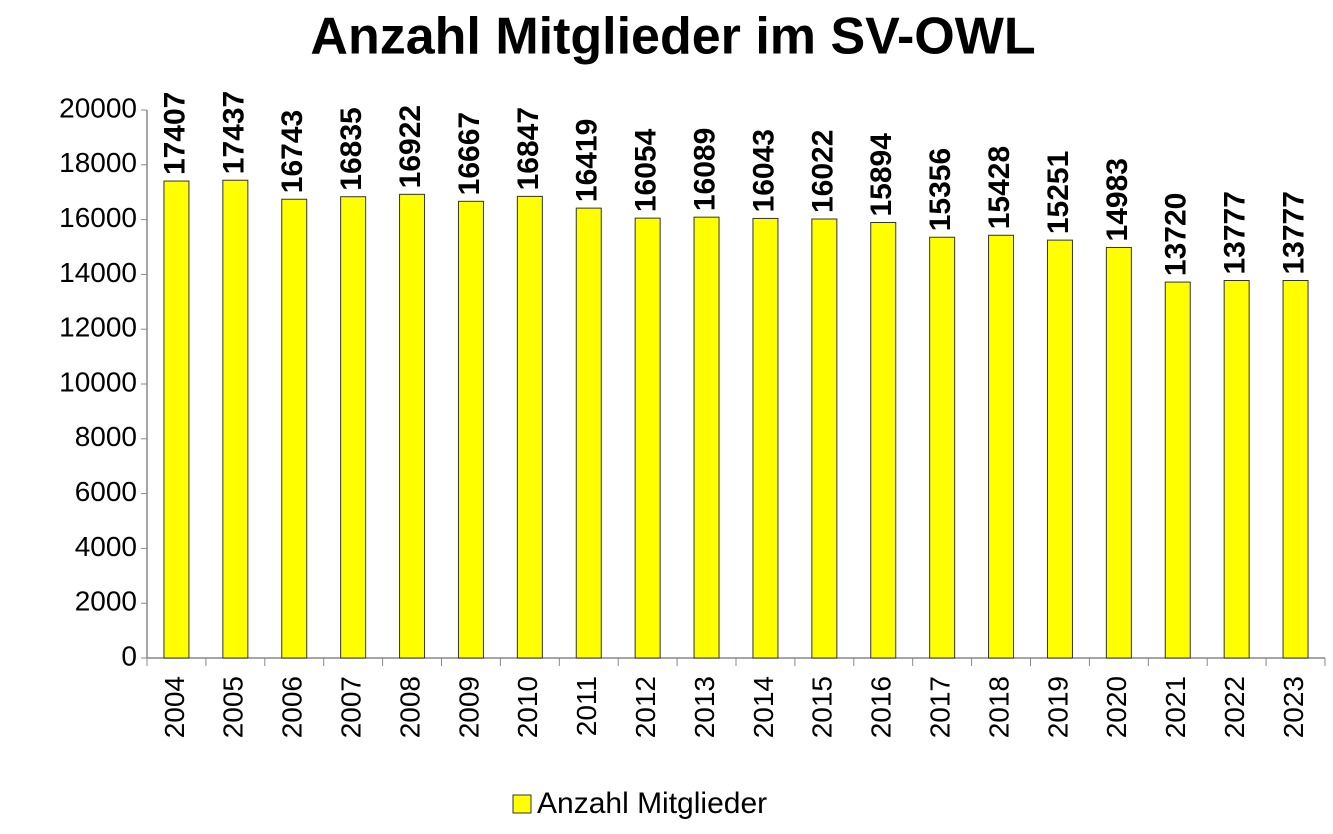 The image size is (1333, 834). Describe the element at coordinates (1176, 234) in the screenshot. I see `data-label: 13720` at that location.